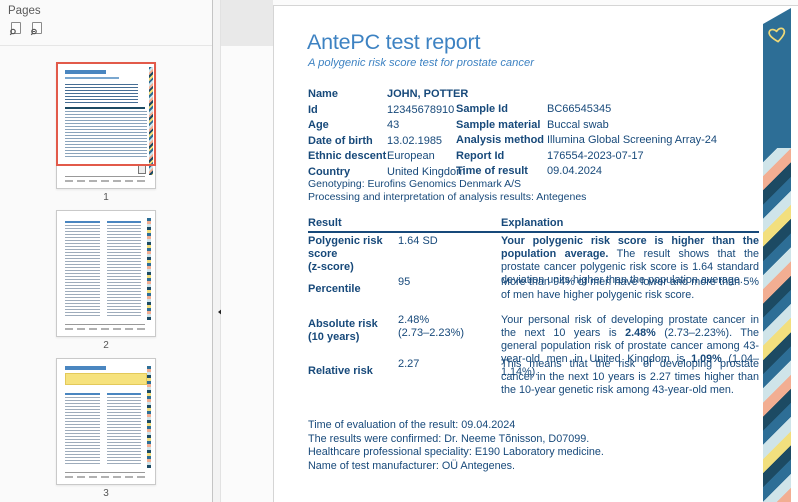  I want to click on column-header-explanation: Explanation, so click(532, 223).